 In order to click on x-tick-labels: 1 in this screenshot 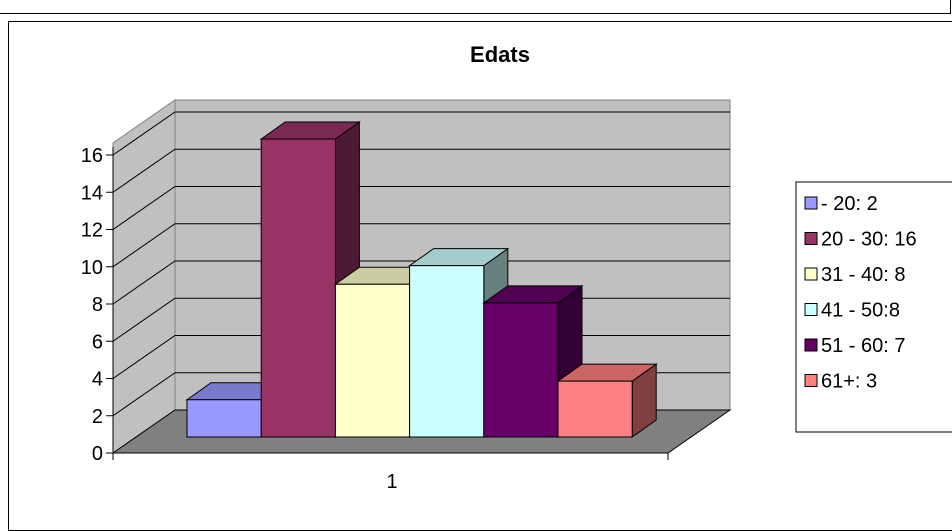, I will do `click(391, 482)`.